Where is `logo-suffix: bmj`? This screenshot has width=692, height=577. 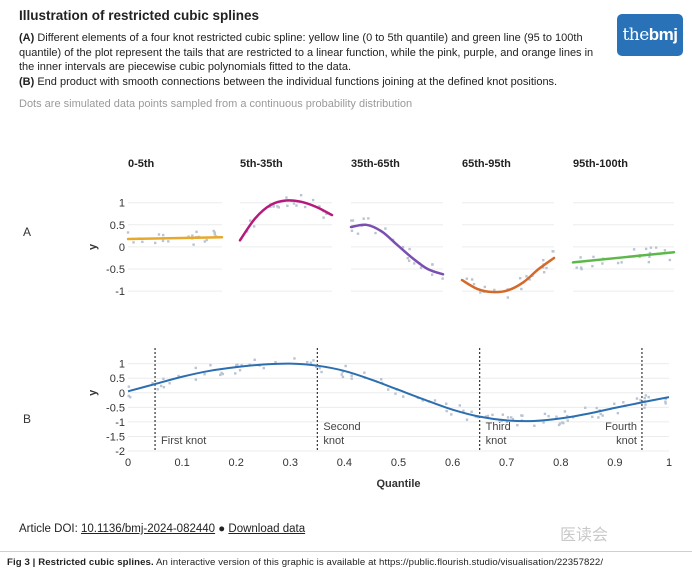
logo-suffix: bmj is located at coordinates (663, 34).